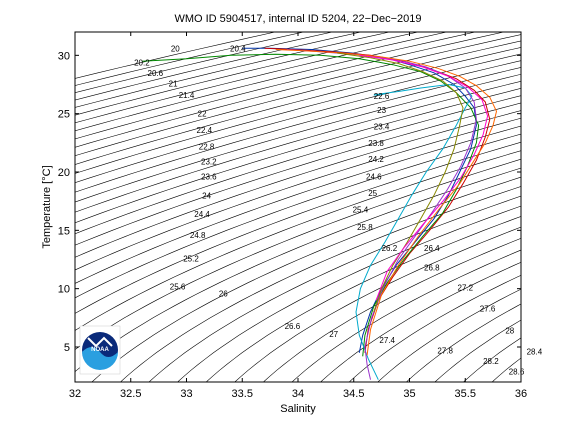 The image size is (576, 437). Describe the element at coordinates (64, 231) in the screenshot. I see `y-tick-label: 15` at that location.